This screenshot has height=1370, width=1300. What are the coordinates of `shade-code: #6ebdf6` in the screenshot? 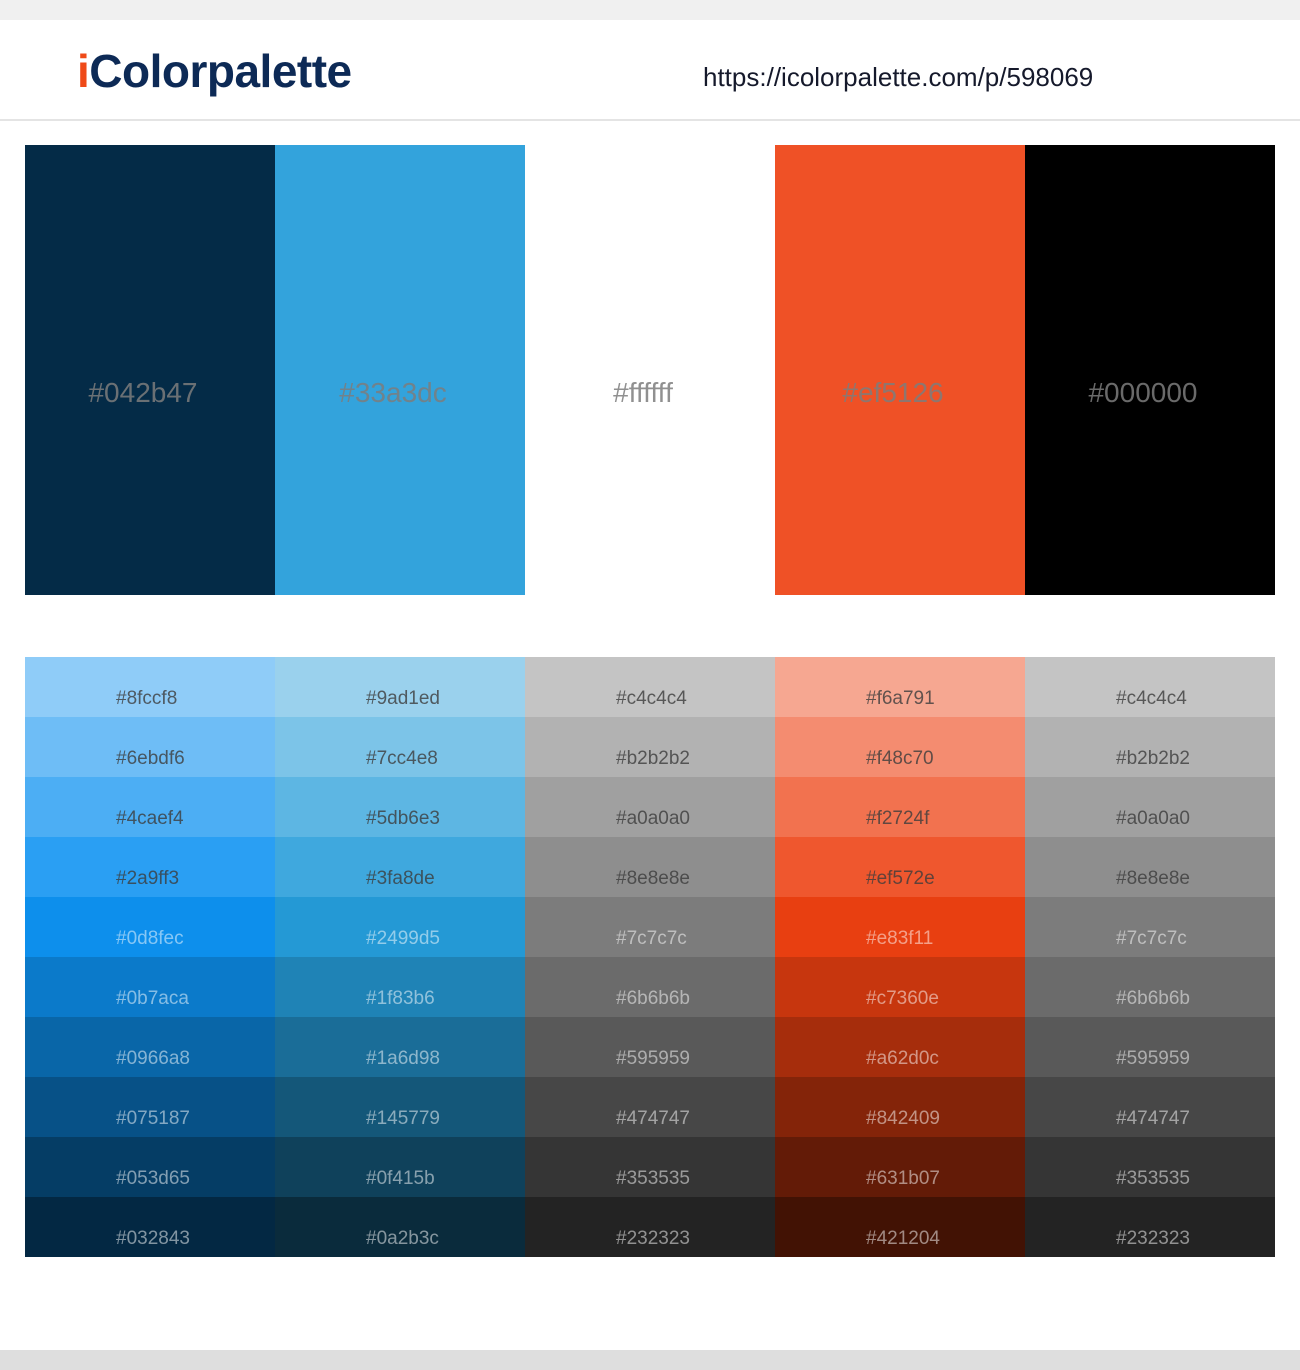 It's located at (150, 758).